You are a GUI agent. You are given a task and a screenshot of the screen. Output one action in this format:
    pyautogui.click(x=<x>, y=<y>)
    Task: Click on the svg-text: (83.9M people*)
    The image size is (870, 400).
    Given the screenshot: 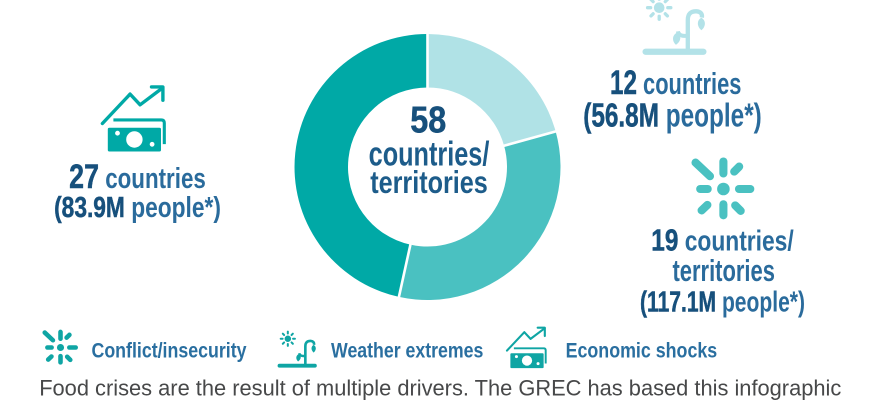 What is the action you would take?
    pyautogui.click(x=137, y=206)
    